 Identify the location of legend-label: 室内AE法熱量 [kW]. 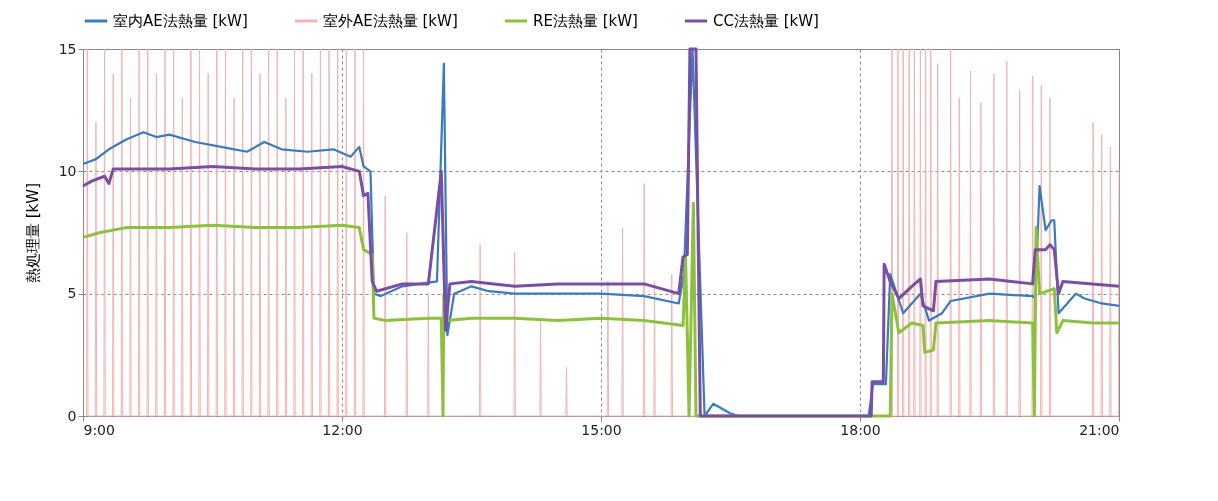
(180, 21).